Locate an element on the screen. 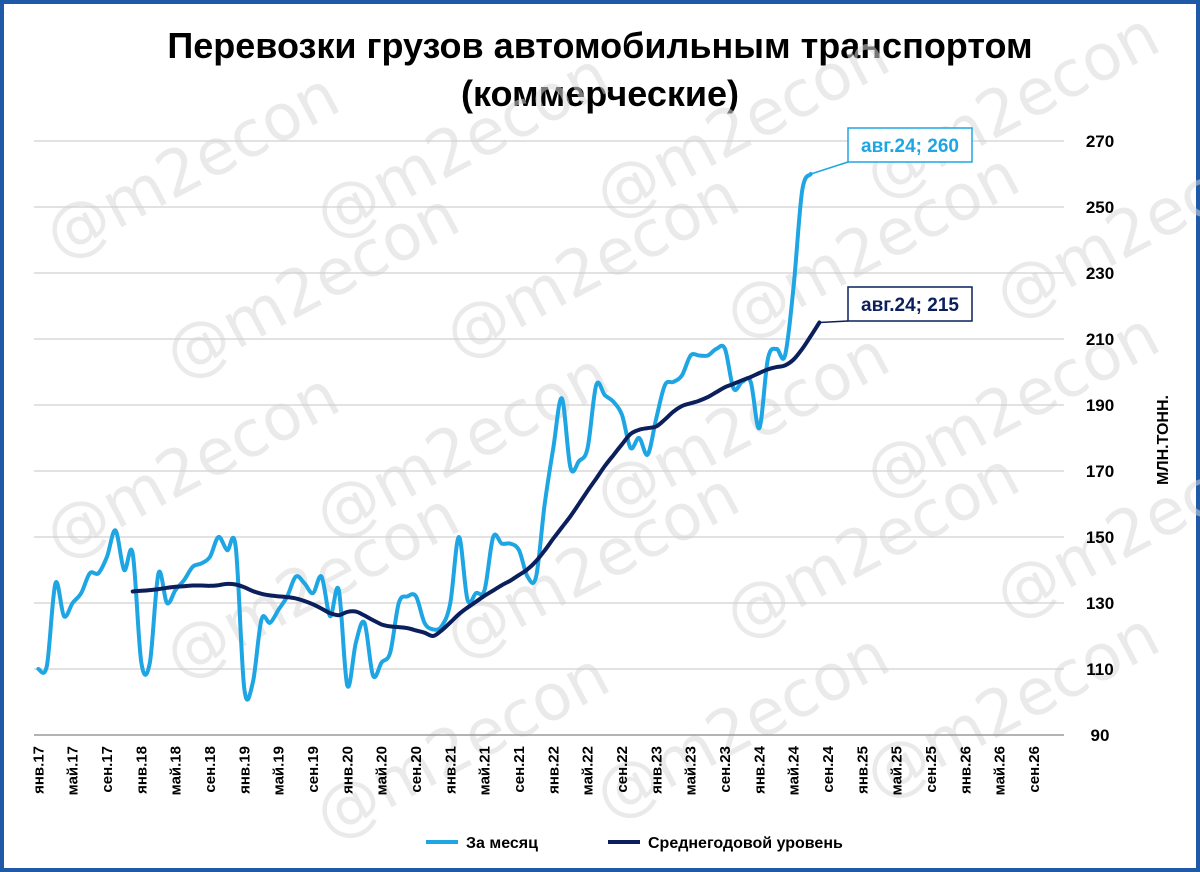 Image resolution: width=1200 pixels, height=872 pixels. callout-label: авг.24; 215 is located at coordinates (910, 305).